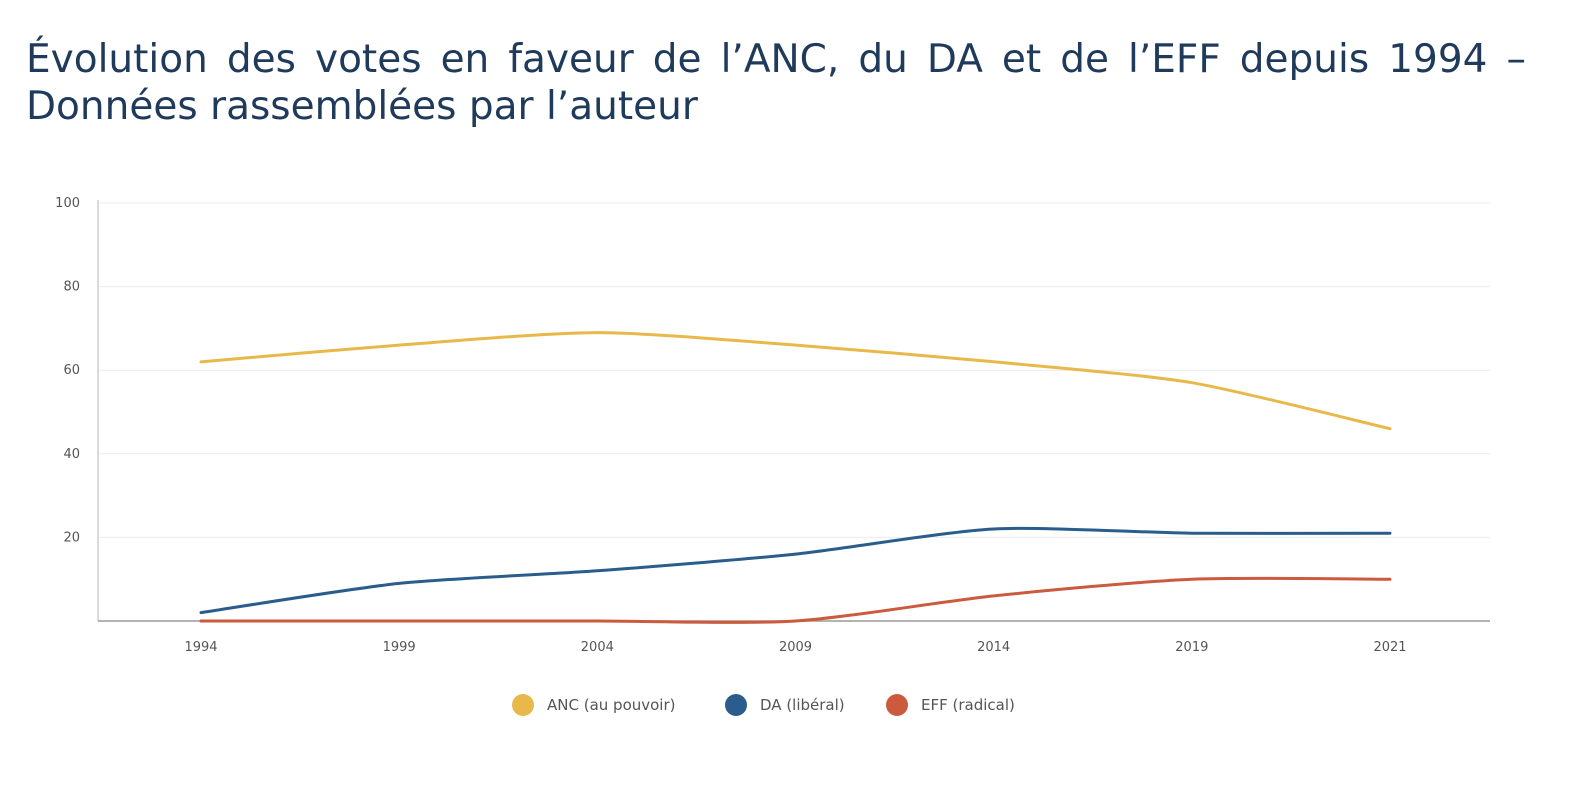  Describe the element at coordinates (1389, 647) in the screenshot. I see `x-tick-label: 2021` at that location.